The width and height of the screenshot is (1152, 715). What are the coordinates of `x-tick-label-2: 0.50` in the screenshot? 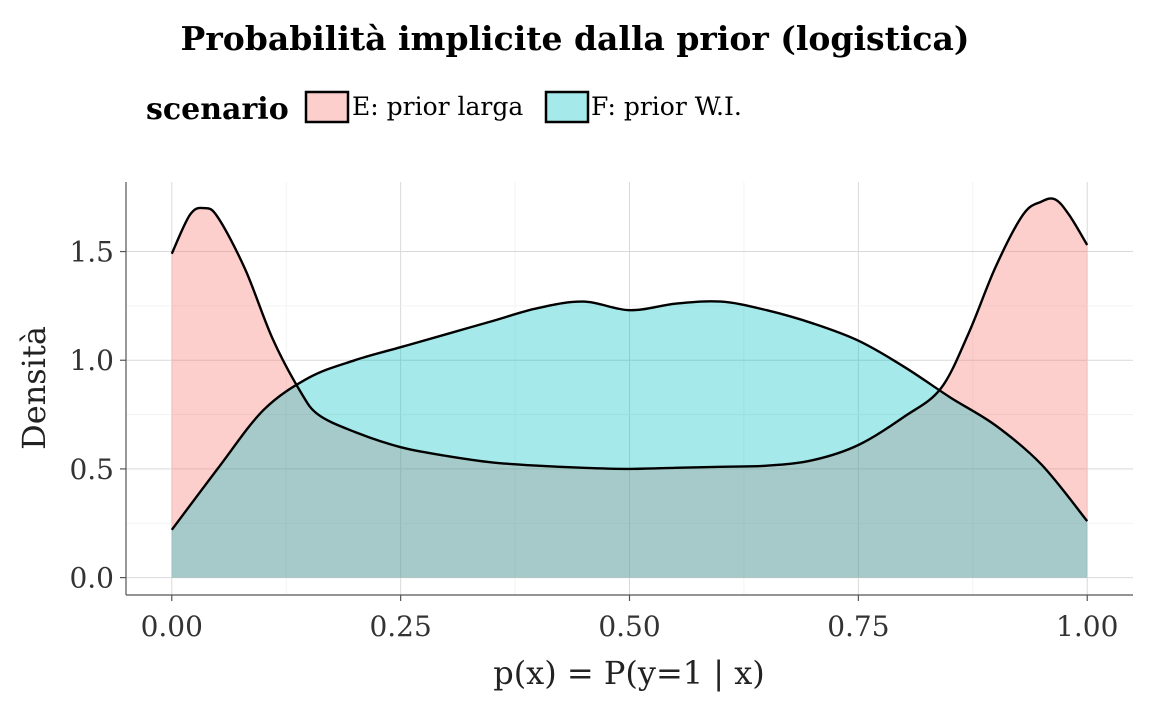 It's located at (629, 626).